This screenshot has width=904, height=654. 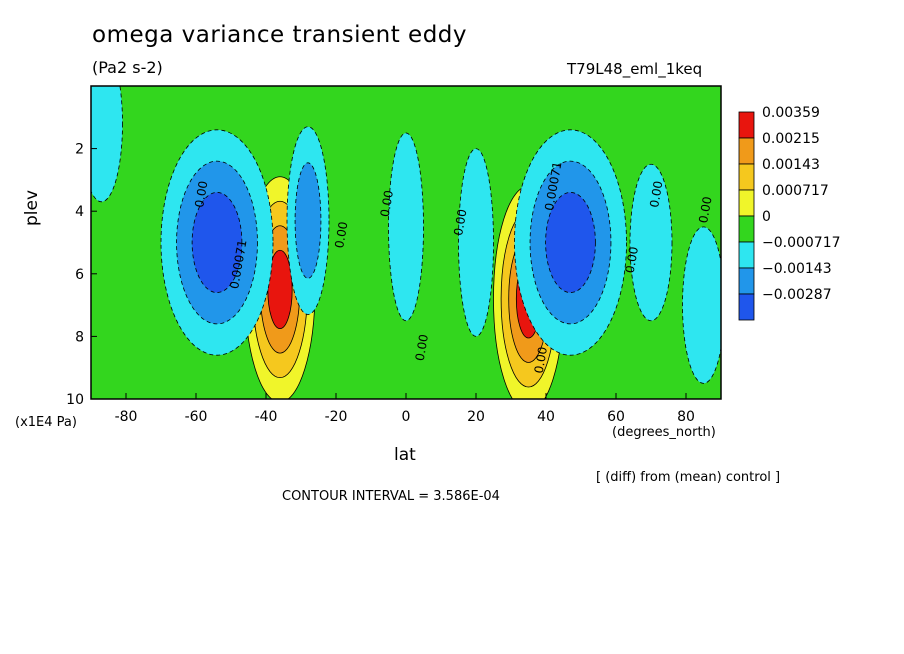 What do you see at coordinates (686, 417) in the screenshot?
I see `x-tick-label: 80` at bounding box center [686, 417].